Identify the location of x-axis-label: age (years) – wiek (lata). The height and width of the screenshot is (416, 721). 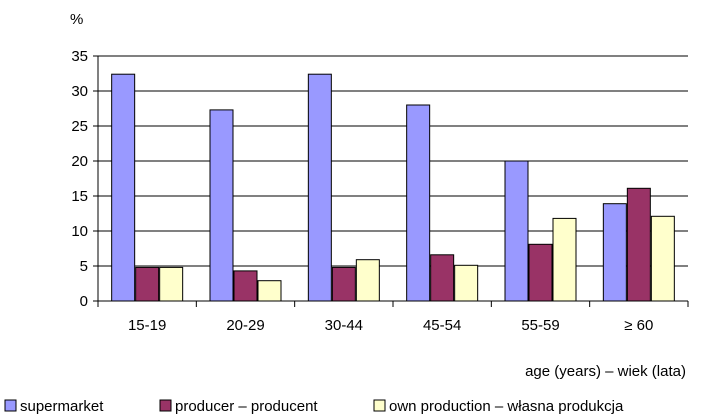
(605, 371).